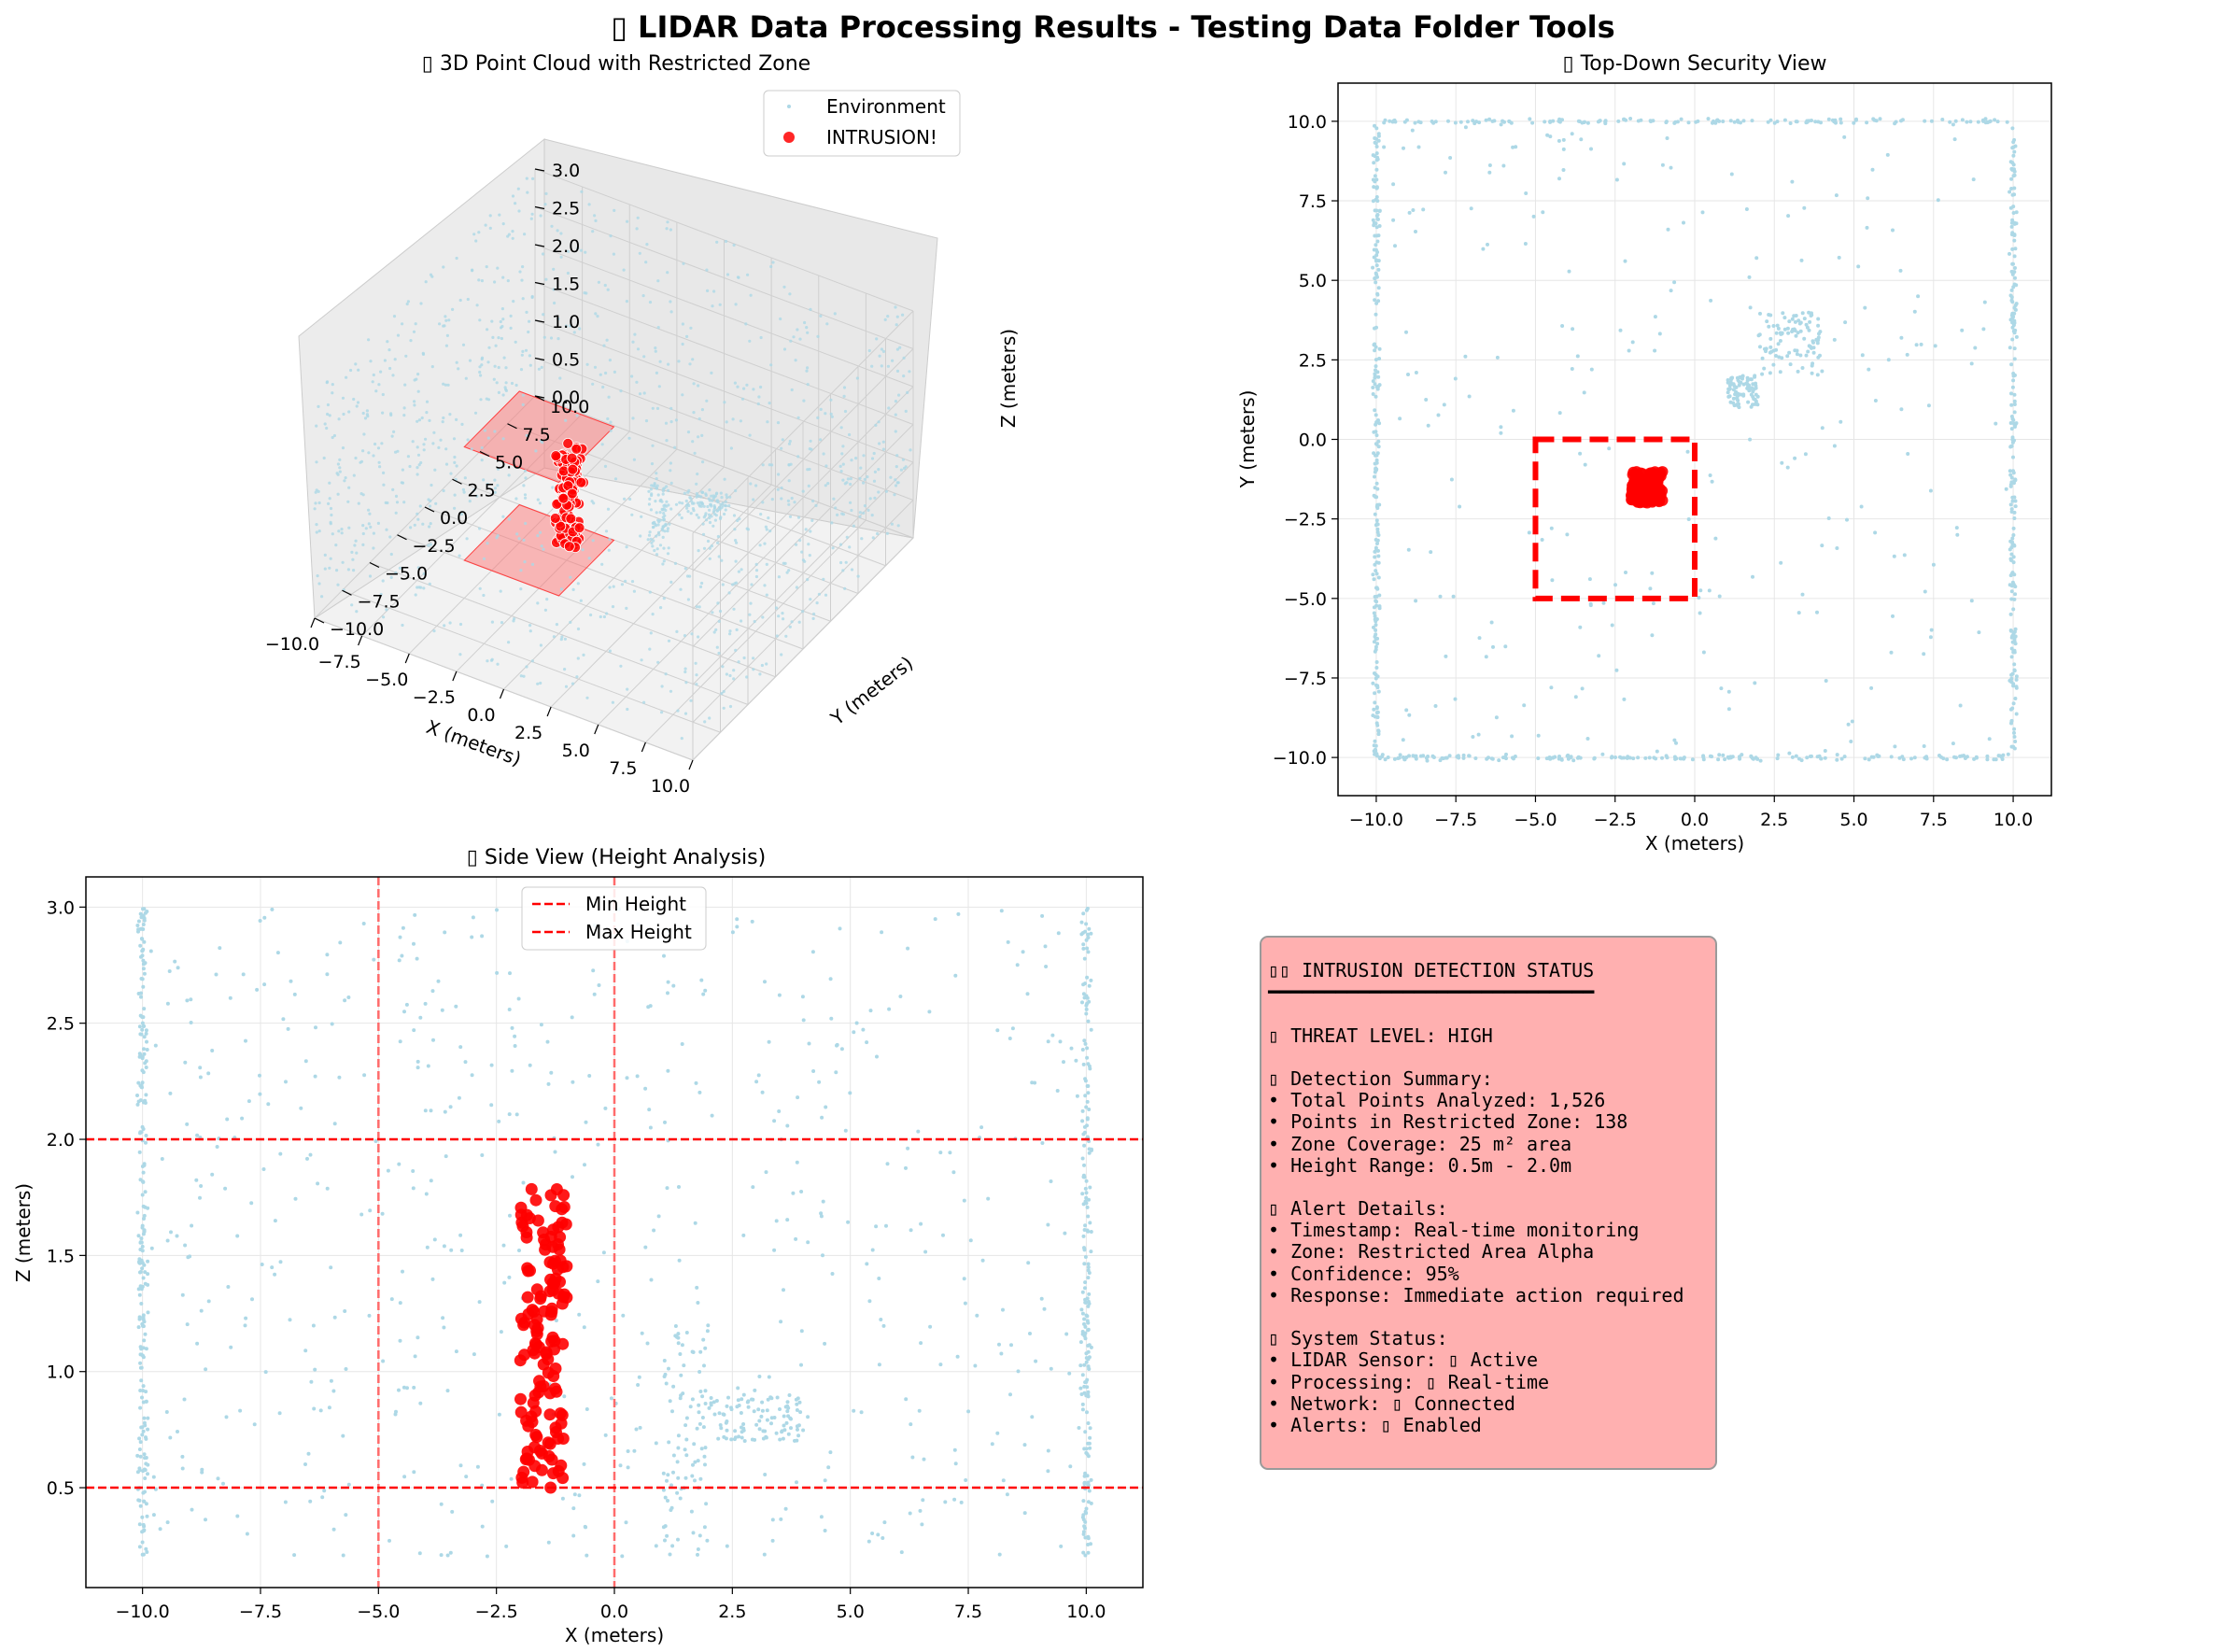 Image resolution: width=2226 pixels, height=1652 pixels. I want to click on x-tick-label-3d: −2.5, so click(434, 697).